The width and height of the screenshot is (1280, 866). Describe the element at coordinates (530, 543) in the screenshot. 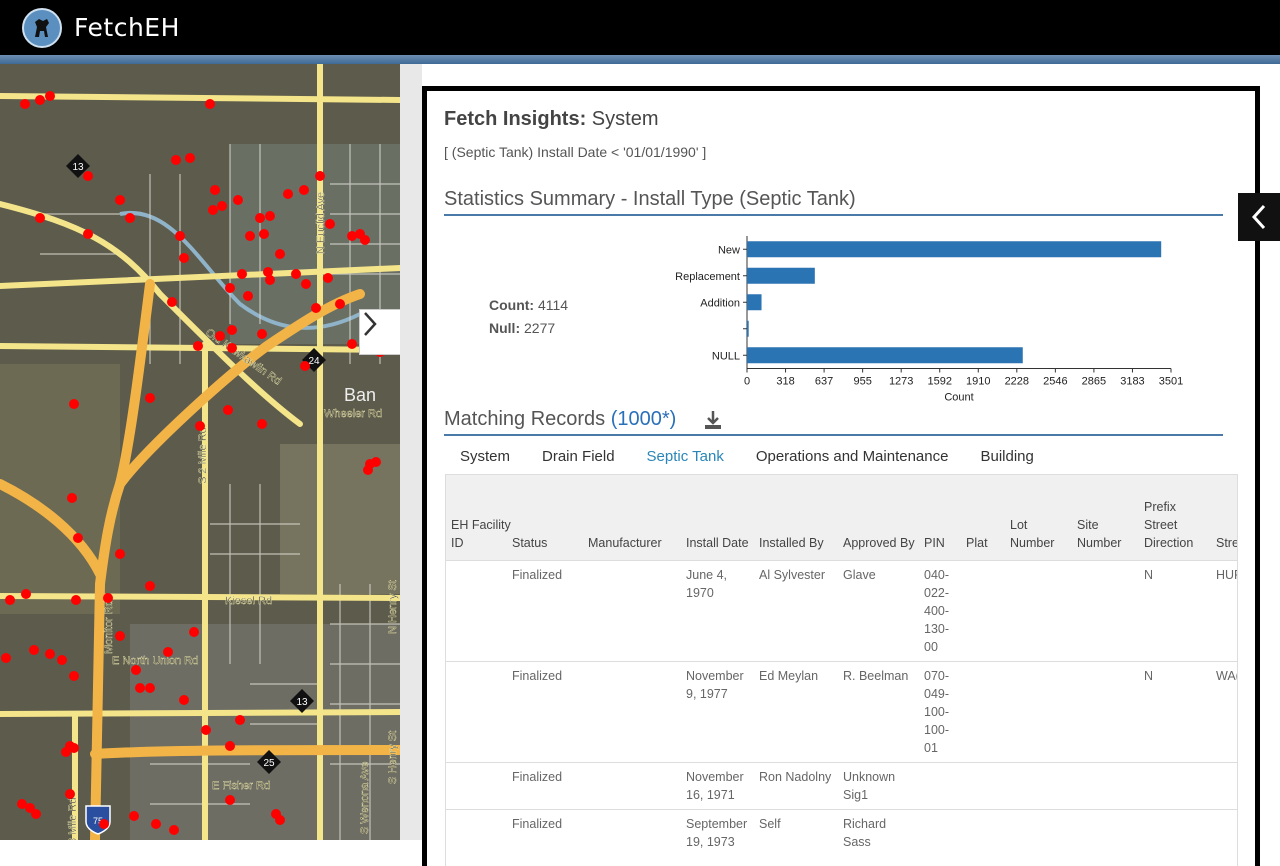

I see `col-header: Status` at that location.